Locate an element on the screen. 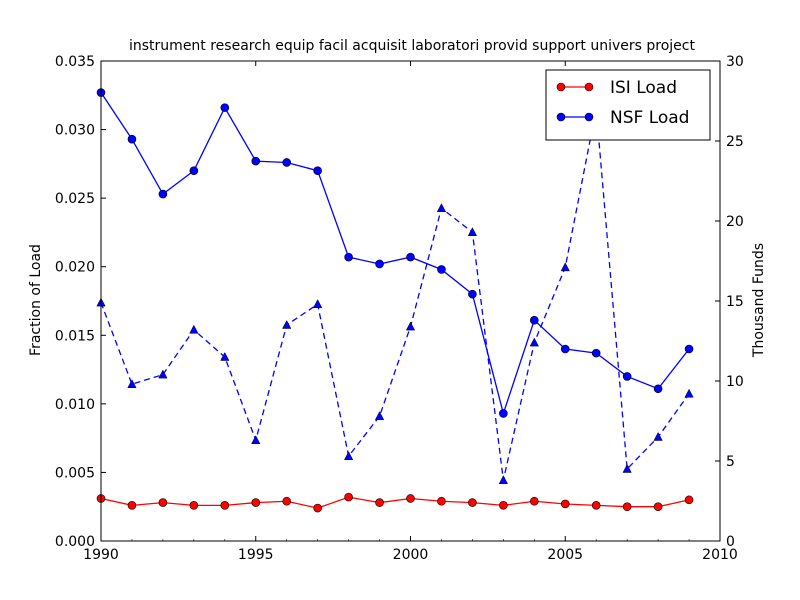 The image size is (800, 600). series-line is located at coordinates (395, 502).